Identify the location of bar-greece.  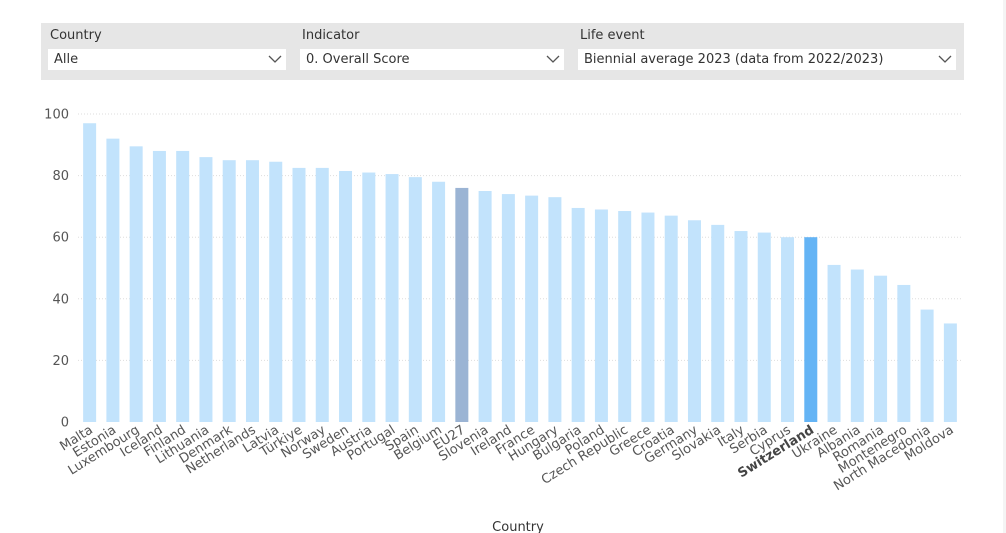
(648, 317).